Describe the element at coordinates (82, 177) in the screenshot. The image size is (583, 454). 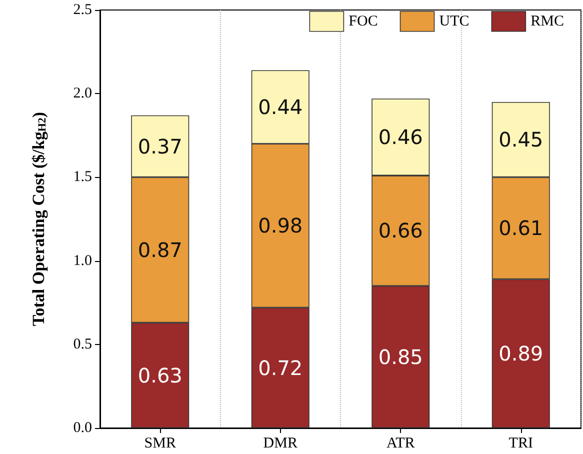
I see `y-tick-label: 1.5` at that location.